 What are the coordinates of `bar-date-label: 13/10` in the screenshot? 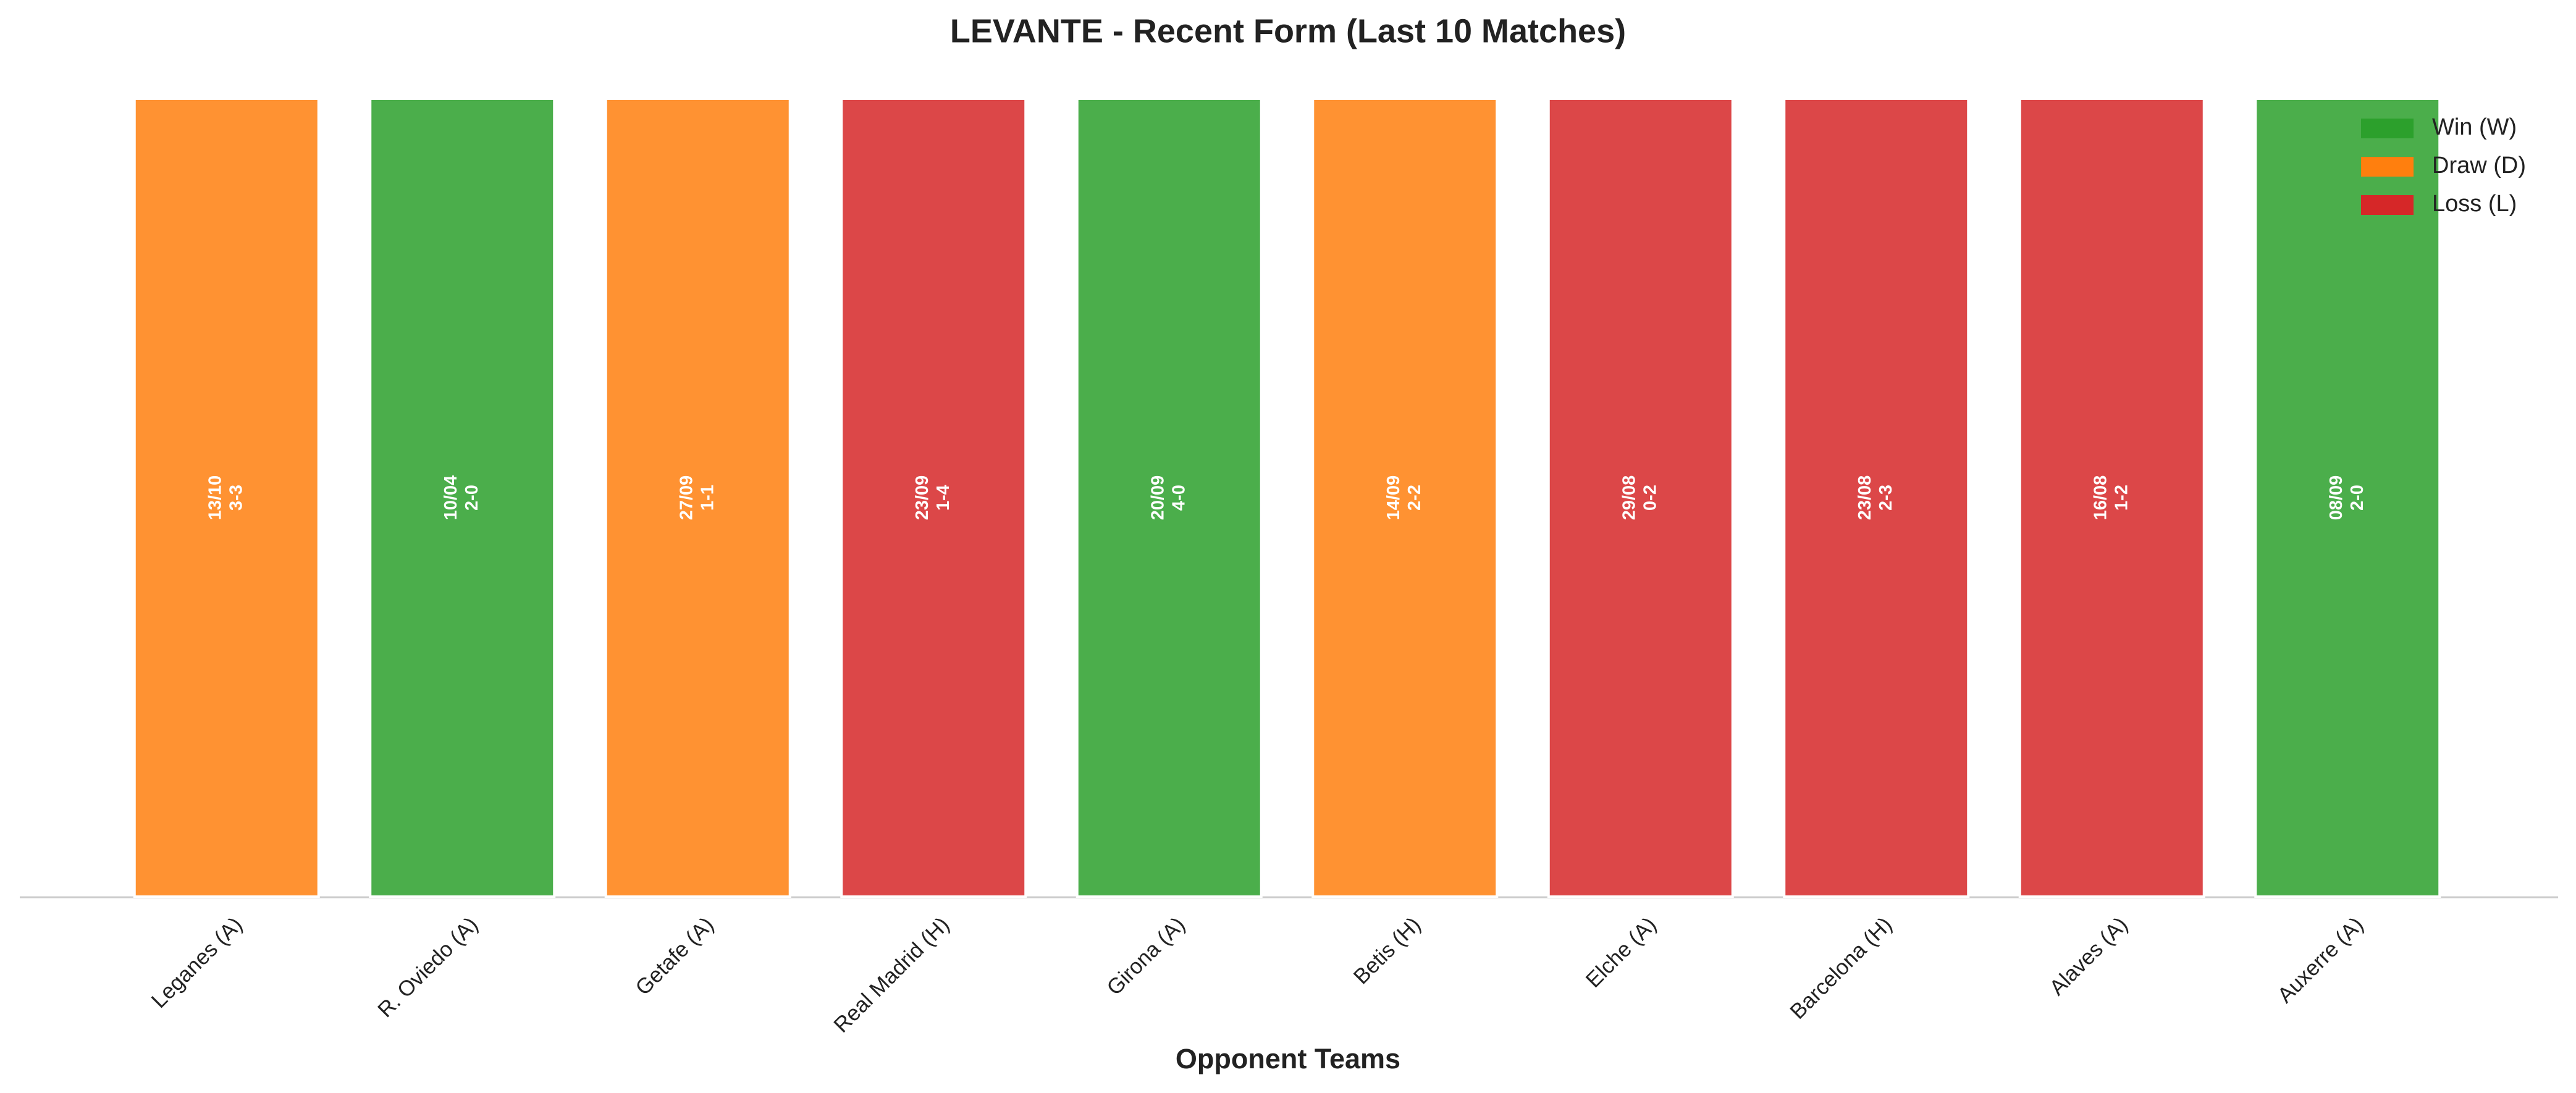 It's located at (215, 498).